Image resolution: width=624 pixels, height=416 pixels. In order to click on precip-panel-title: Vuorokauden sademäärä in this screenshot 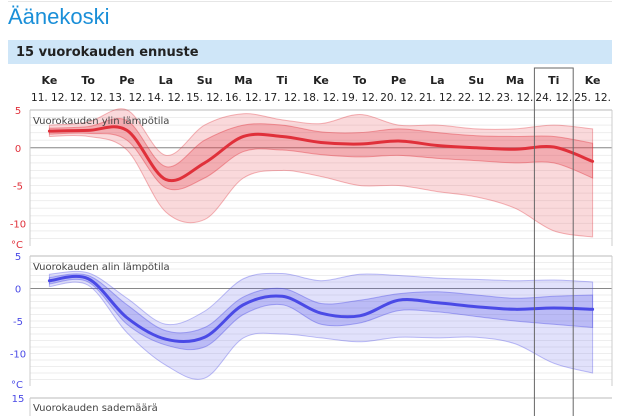, I will do `click(95, 408)`.